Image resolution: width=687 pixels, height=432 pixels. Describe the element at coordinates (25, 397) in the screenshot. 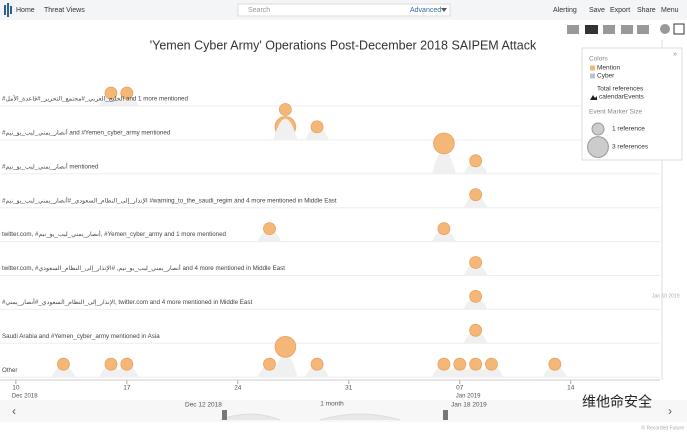

I see `x-tick-sublabel: Dec 2018` at that location.